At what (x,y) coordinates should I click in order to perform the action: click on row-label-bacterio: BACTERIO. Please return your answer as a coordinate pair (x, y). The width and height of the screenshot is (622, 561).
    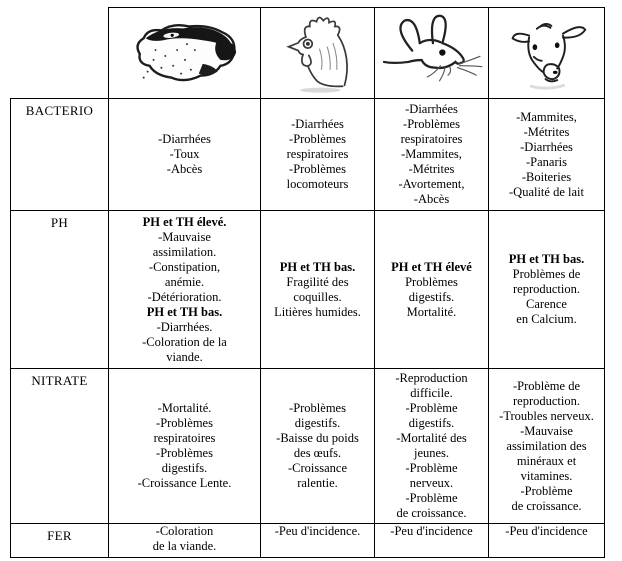
    Looking at the image, I should click on (59, 154).